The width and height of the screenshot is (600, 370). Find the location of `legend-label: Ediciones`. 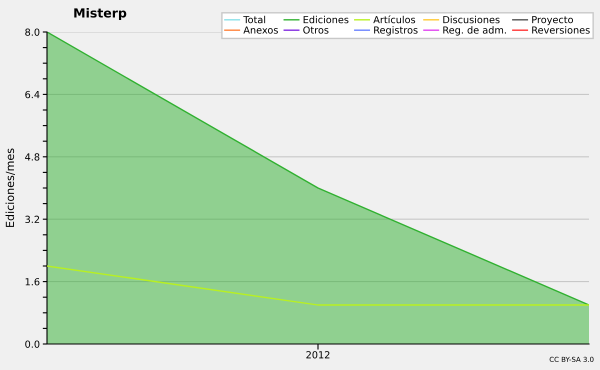

legend-label: Ediciones is located at coordinates (326, 20).